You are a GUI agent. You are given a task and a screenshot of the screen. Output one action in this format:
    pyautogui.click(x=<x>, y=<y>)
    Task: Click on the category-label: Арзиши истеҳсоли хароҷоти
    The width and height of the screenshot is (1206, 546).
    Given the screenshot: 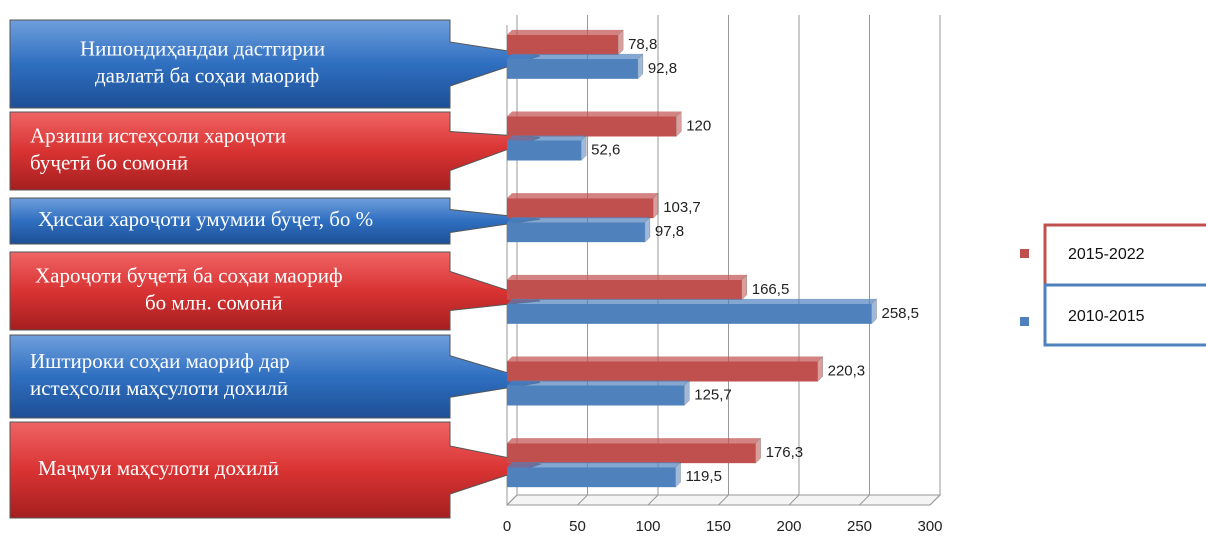 What is the action you would take?
    pyautogui.click(x=158, y=135)
    